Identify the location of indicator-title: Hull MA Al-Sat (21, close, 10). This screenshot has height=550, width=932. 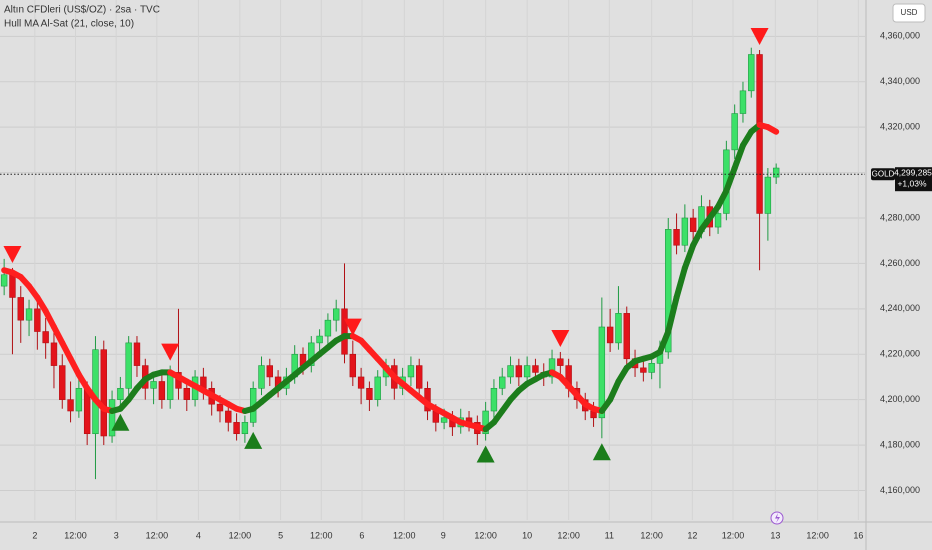
(69, 24).